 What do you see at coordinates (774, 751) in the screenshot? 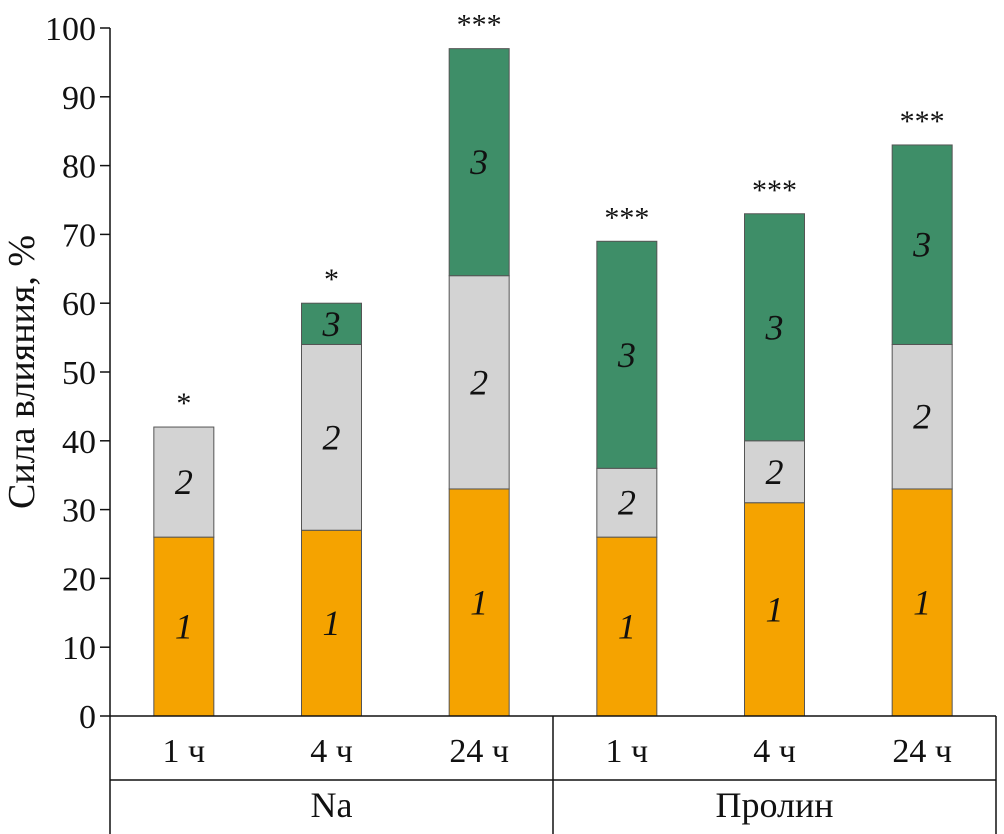
I see `x-category-label-5: 4 ч` at bounding box center [774, 751].